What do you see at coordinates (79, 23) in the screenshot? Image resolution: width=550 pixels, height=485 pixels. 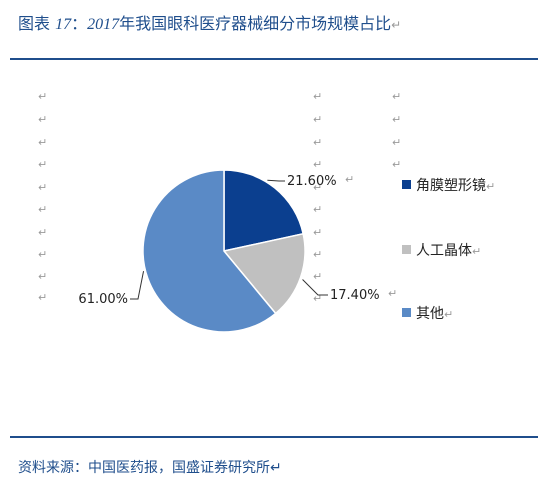 I see `title-sep: ：` at bounding box center [79, 23].